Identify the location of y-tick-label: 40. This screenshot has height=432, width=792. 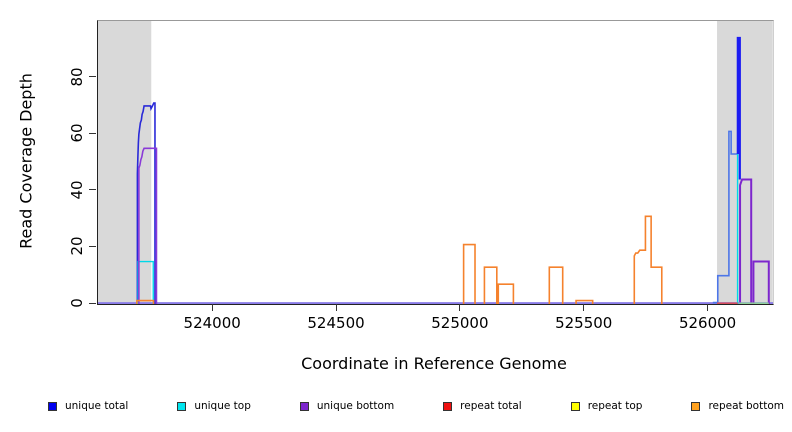
(77, 190).